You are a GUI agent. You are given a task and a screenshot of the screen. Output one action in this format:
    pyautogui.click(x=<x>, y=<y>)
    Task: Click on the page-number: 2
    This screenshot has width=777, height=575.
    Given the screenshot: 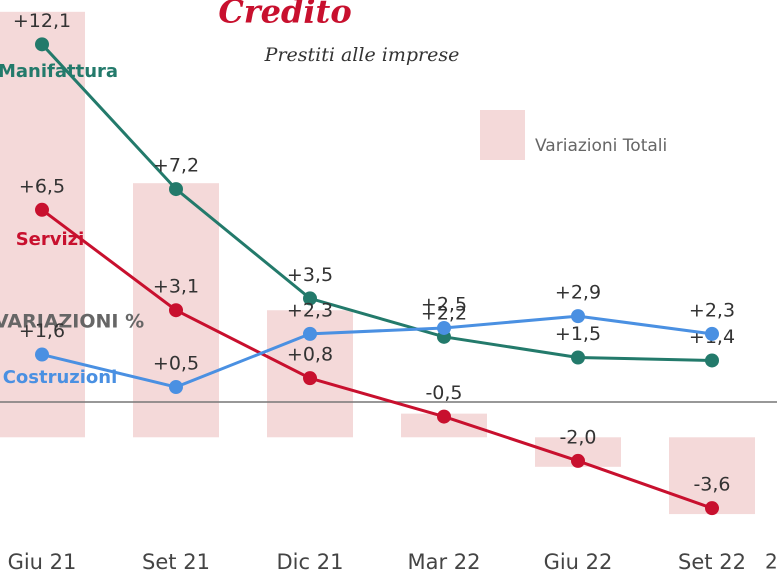 What is the action you would take?
    pyautogui.click(x=771, y=562)
    